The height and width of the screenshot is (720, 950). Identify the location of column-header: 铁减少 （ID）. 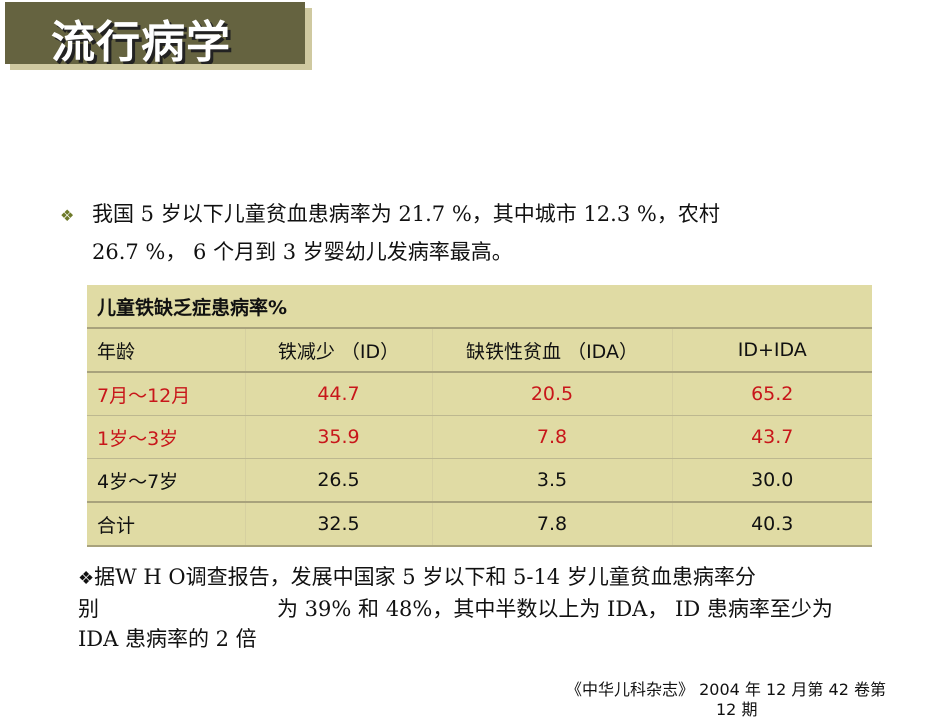
(338, 350).